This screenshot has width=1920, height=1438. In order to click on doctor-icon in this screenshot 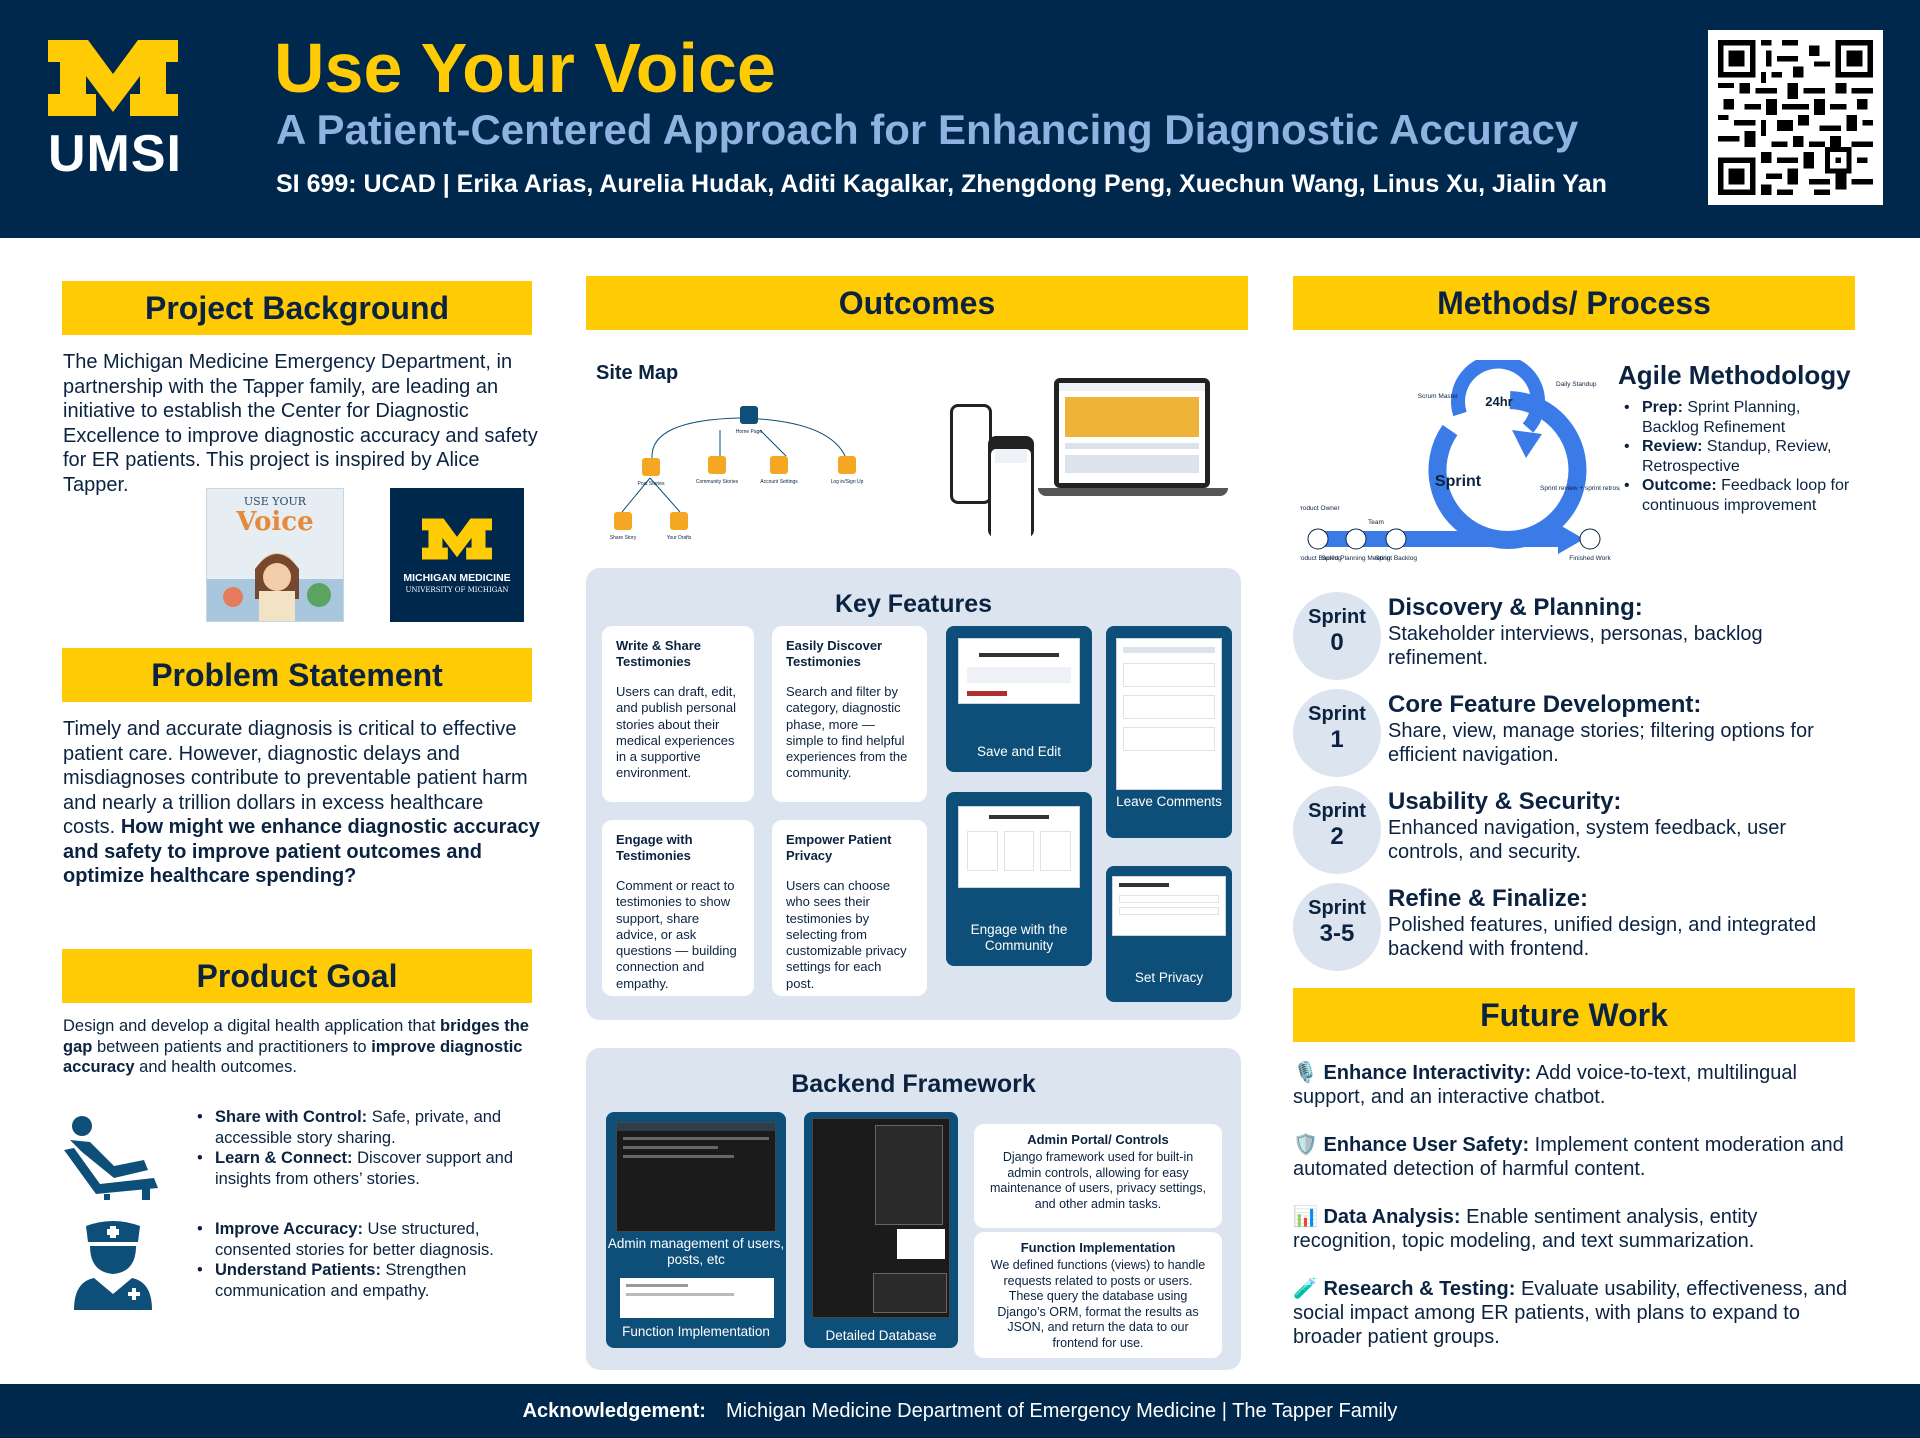, I will do `click(113, 1265)`.